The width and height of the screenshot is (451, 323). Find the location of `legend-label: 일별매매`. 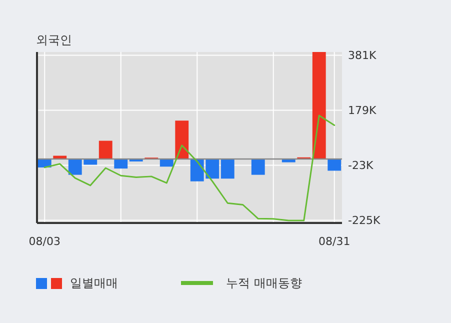

legend-label: 일별매매 is located at coordinates (94, 283).